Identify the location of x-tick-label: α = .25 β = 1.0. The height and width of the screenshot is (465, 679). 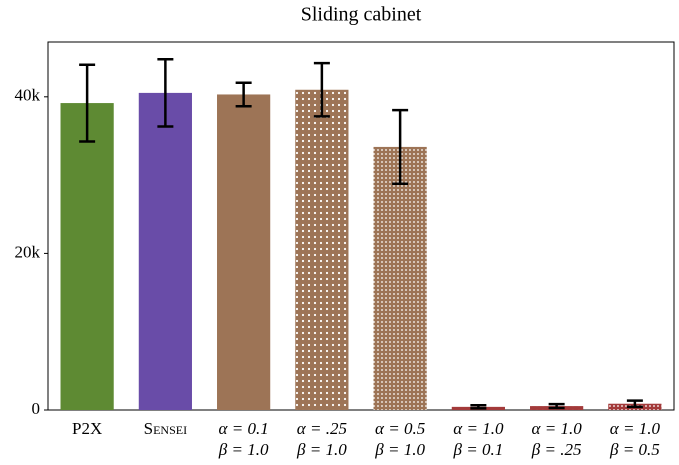
(321, 439).